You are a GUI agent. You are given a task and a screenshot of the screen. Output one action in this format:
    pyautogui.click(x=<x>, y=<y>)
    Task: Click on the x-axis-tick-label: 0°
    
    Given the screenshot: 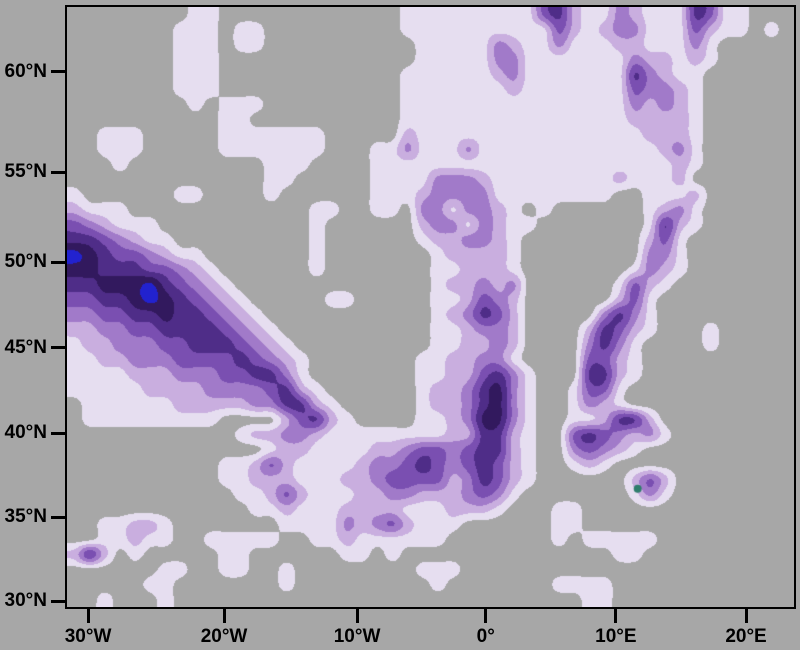 What is the action you would take?
    pyautogui.click(x=485, y=636)
    